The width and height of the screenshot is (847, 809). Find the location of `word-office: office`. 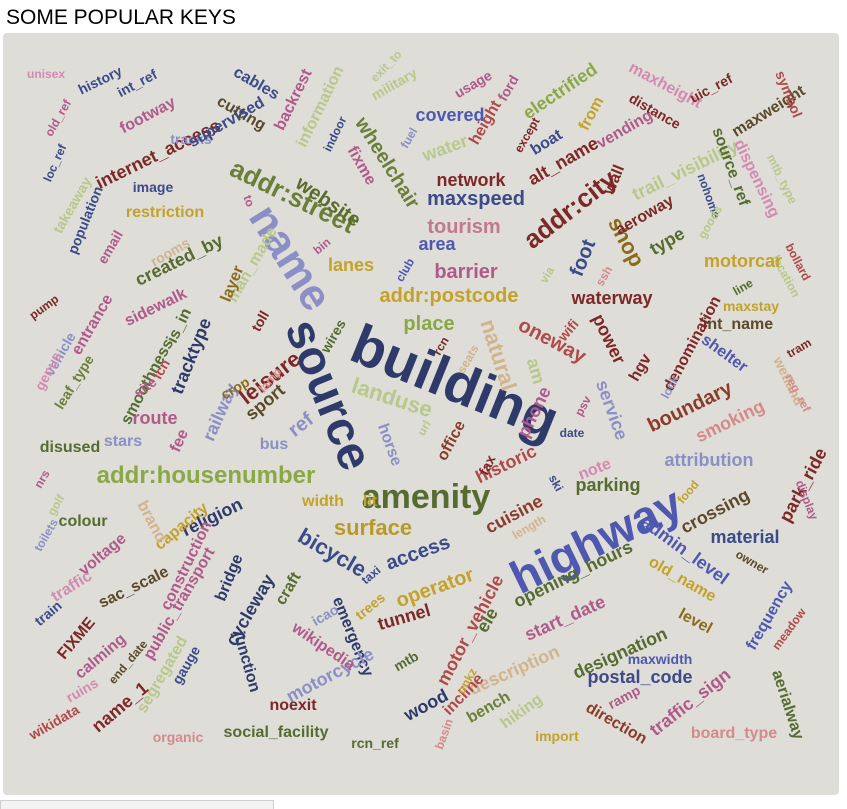

word-office: office is located at coordinates (452, 440).